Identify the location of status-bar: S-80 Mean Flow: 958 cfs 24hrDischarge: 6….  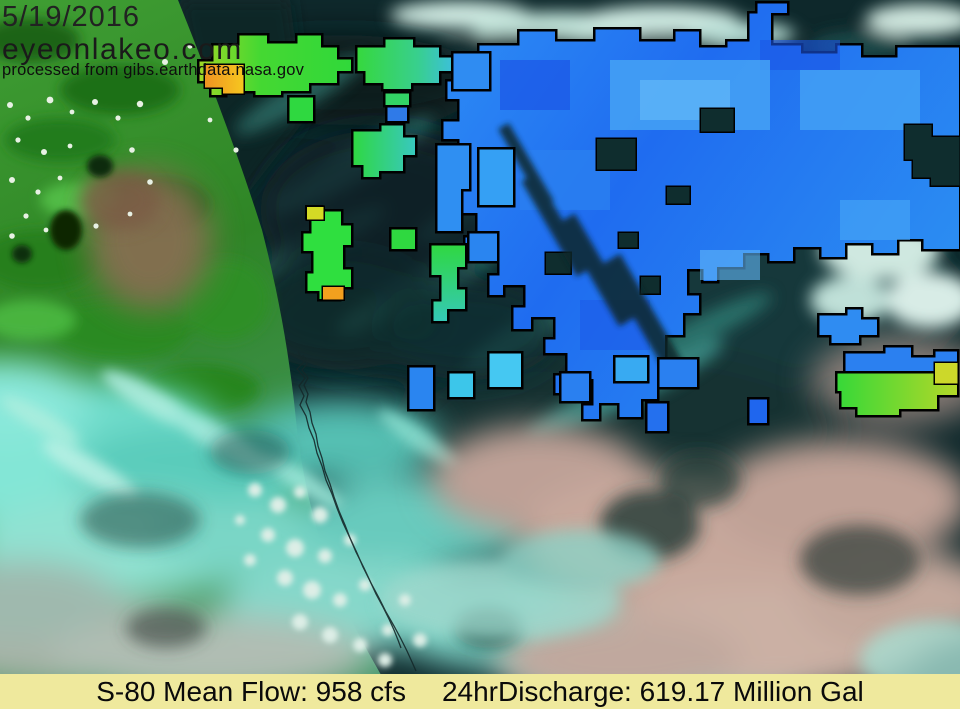
(480, 691).